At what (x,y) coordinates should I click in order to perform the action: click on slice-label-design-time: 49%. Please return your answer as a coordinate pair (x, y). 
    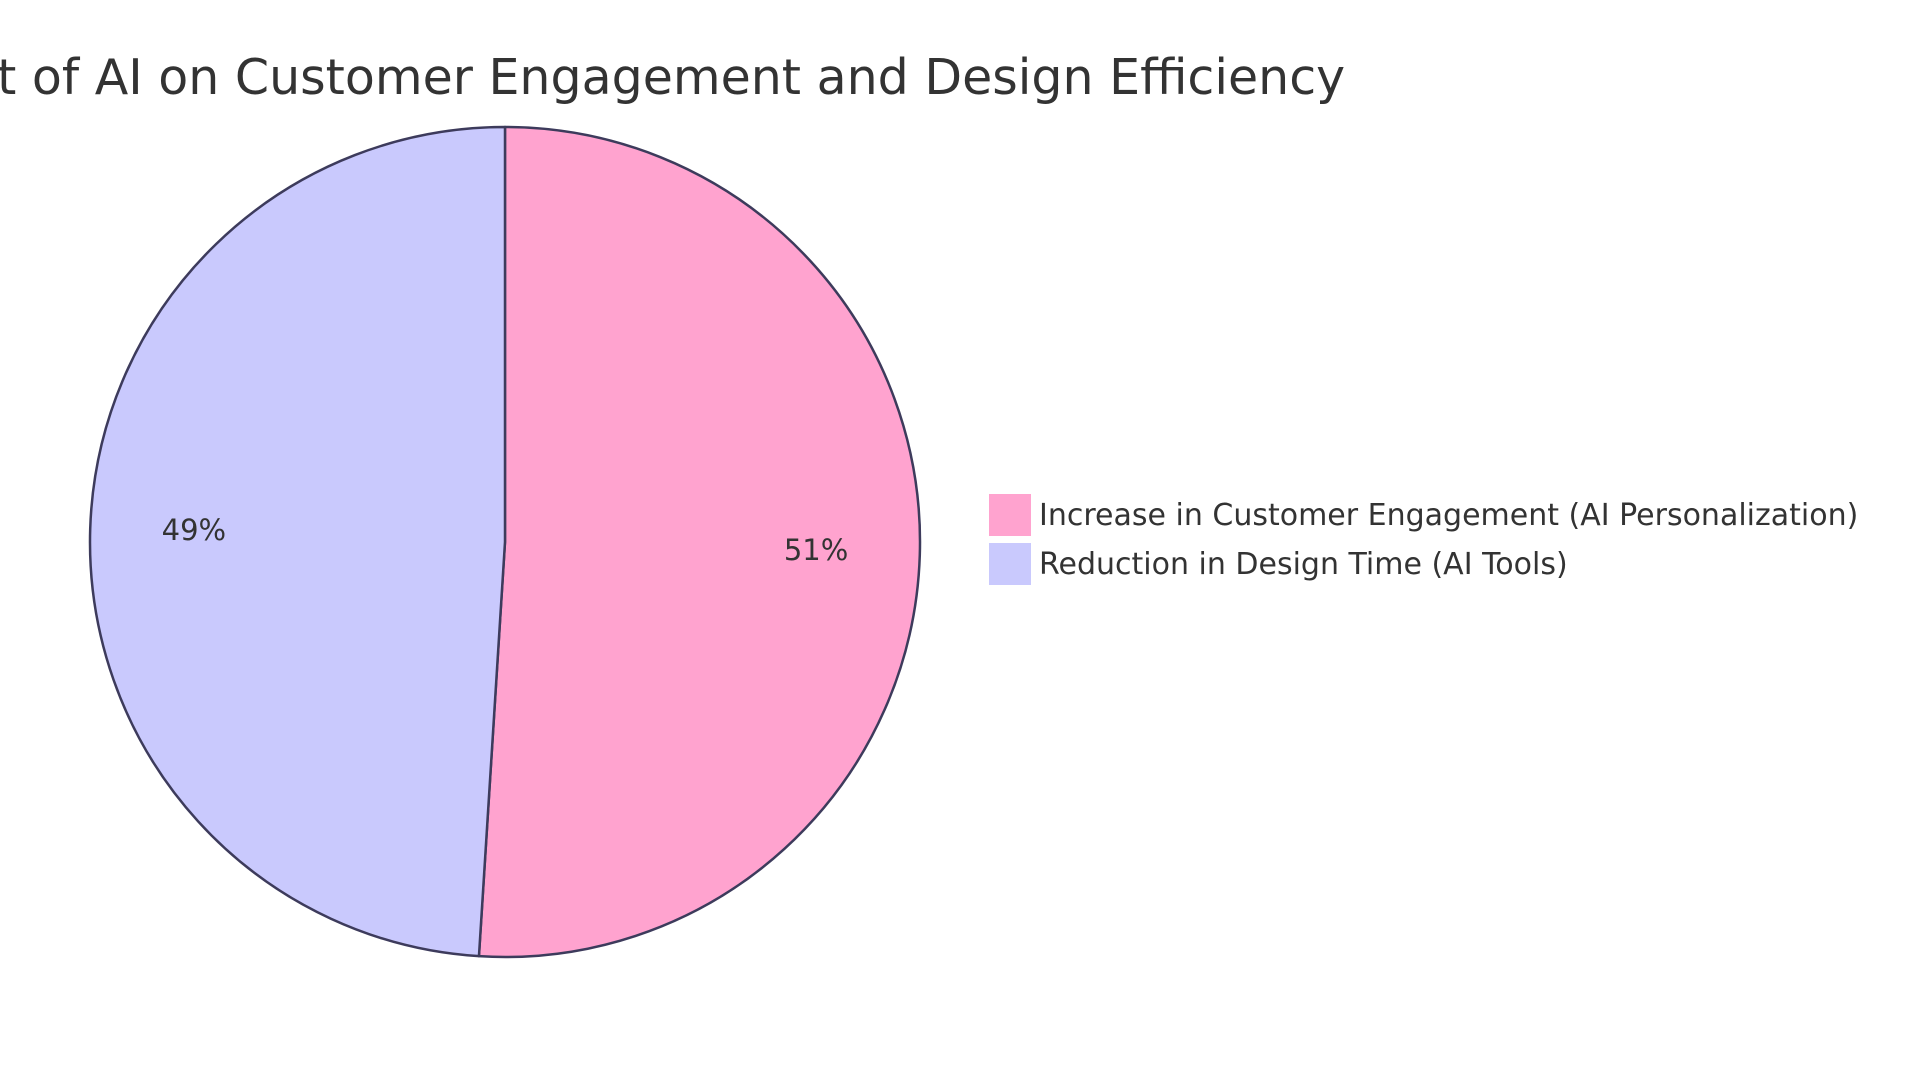
    Looking at the image, I should click on (194, 530).